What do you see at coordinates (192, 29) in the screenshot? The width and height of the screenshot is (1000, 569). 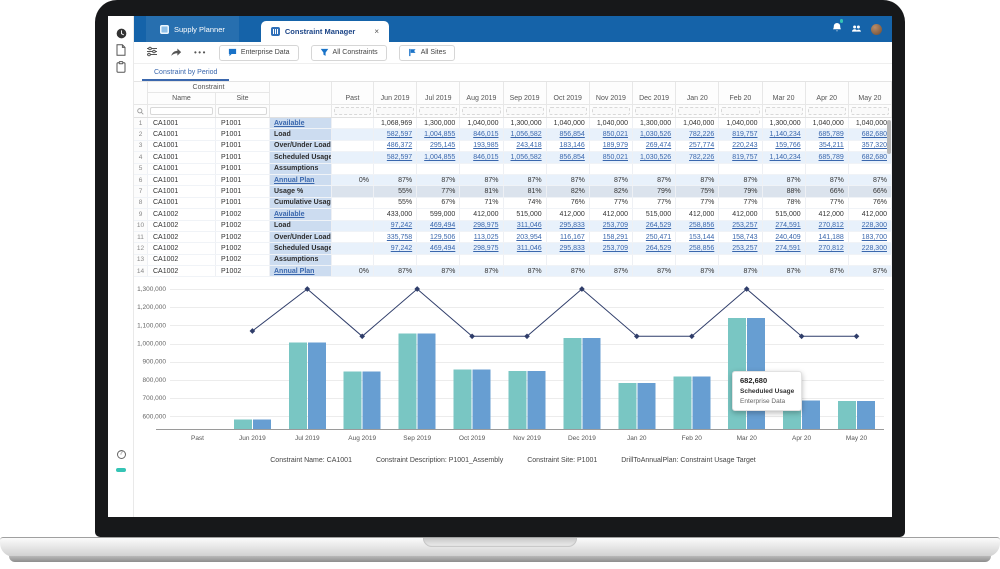 I see `tab-supply-planner: Supply Planner` at bounding box center [192, 29].